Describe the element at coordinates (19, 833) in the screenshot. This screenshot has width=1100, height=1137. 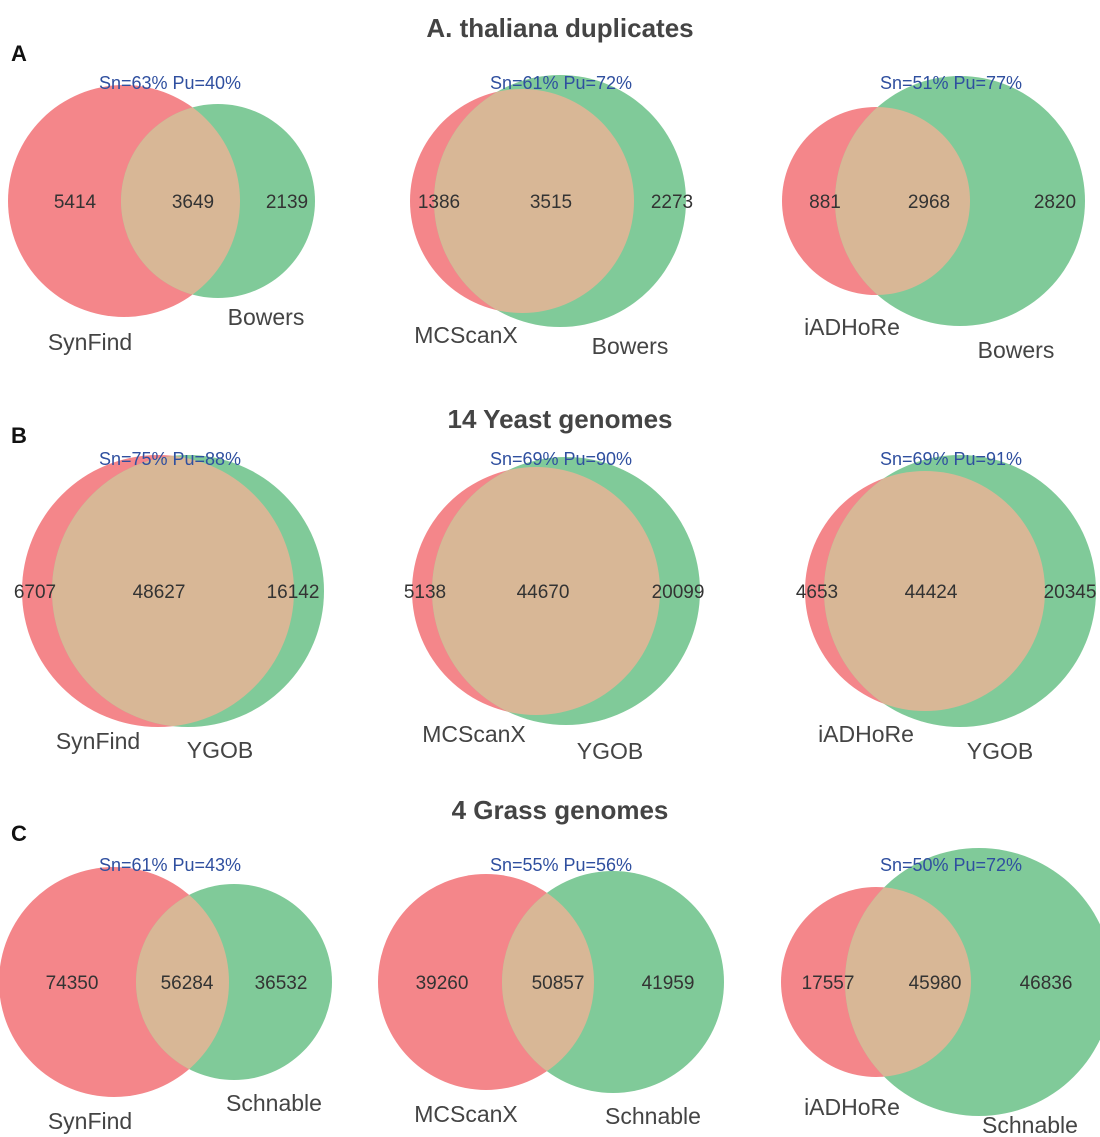
I see `panel-letter-c: C` at that location.